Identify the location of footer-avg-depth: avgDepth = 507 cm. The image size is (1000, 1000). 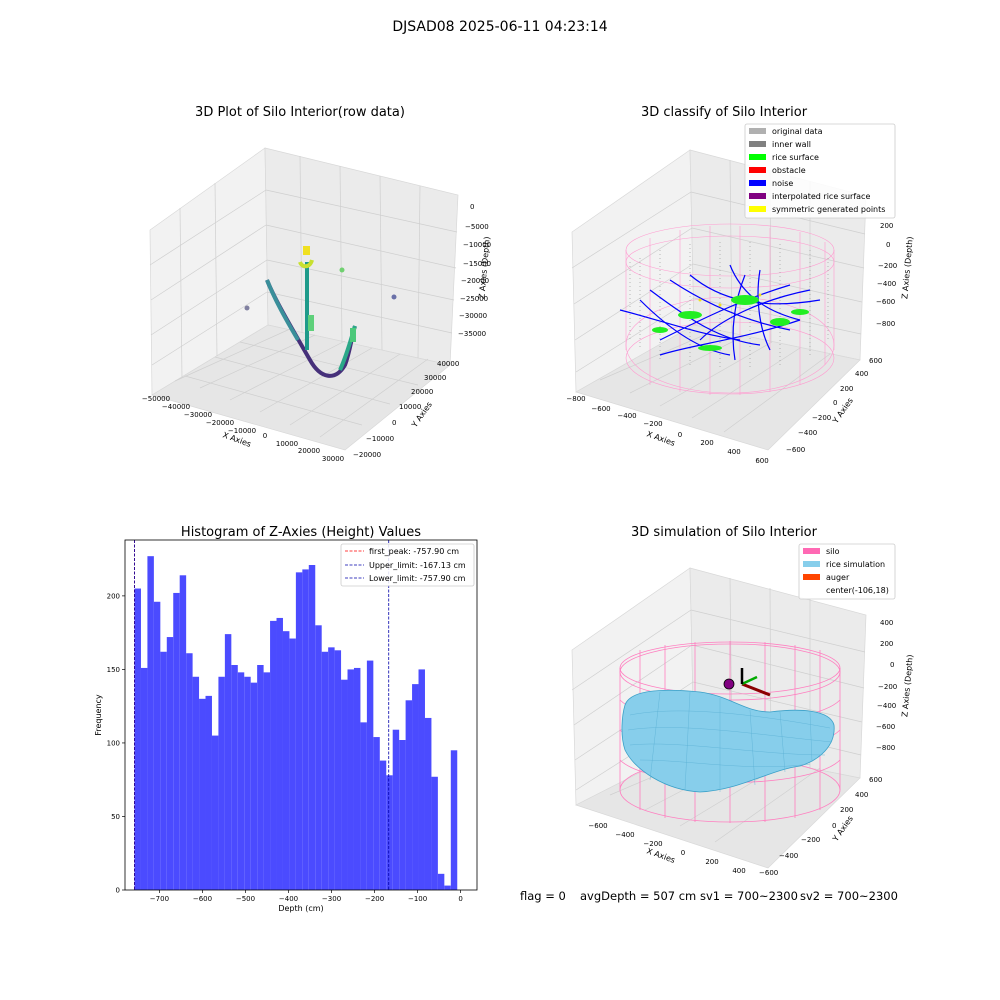
(638, 896).